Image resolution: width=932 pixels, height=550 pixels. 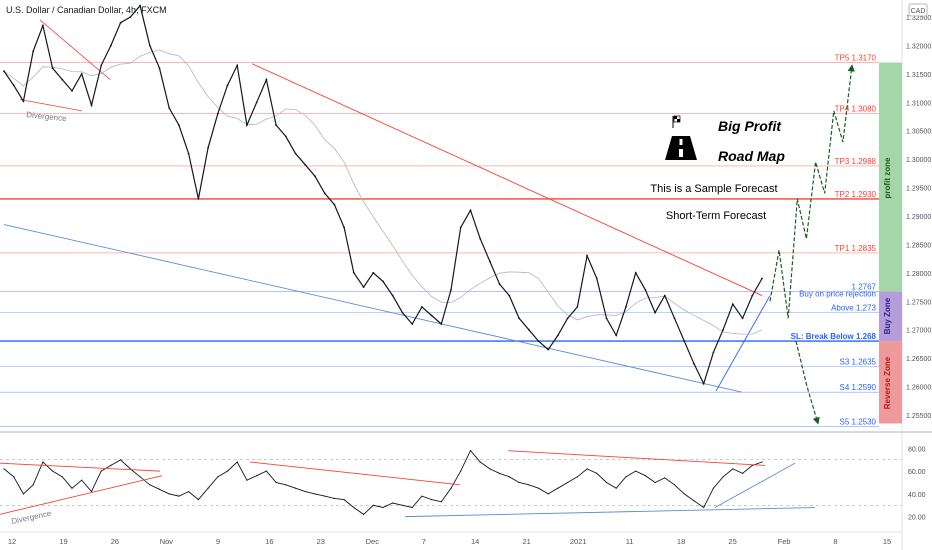 I want to click on price-tick-5: 1.30000, so click(x=918, y=160).